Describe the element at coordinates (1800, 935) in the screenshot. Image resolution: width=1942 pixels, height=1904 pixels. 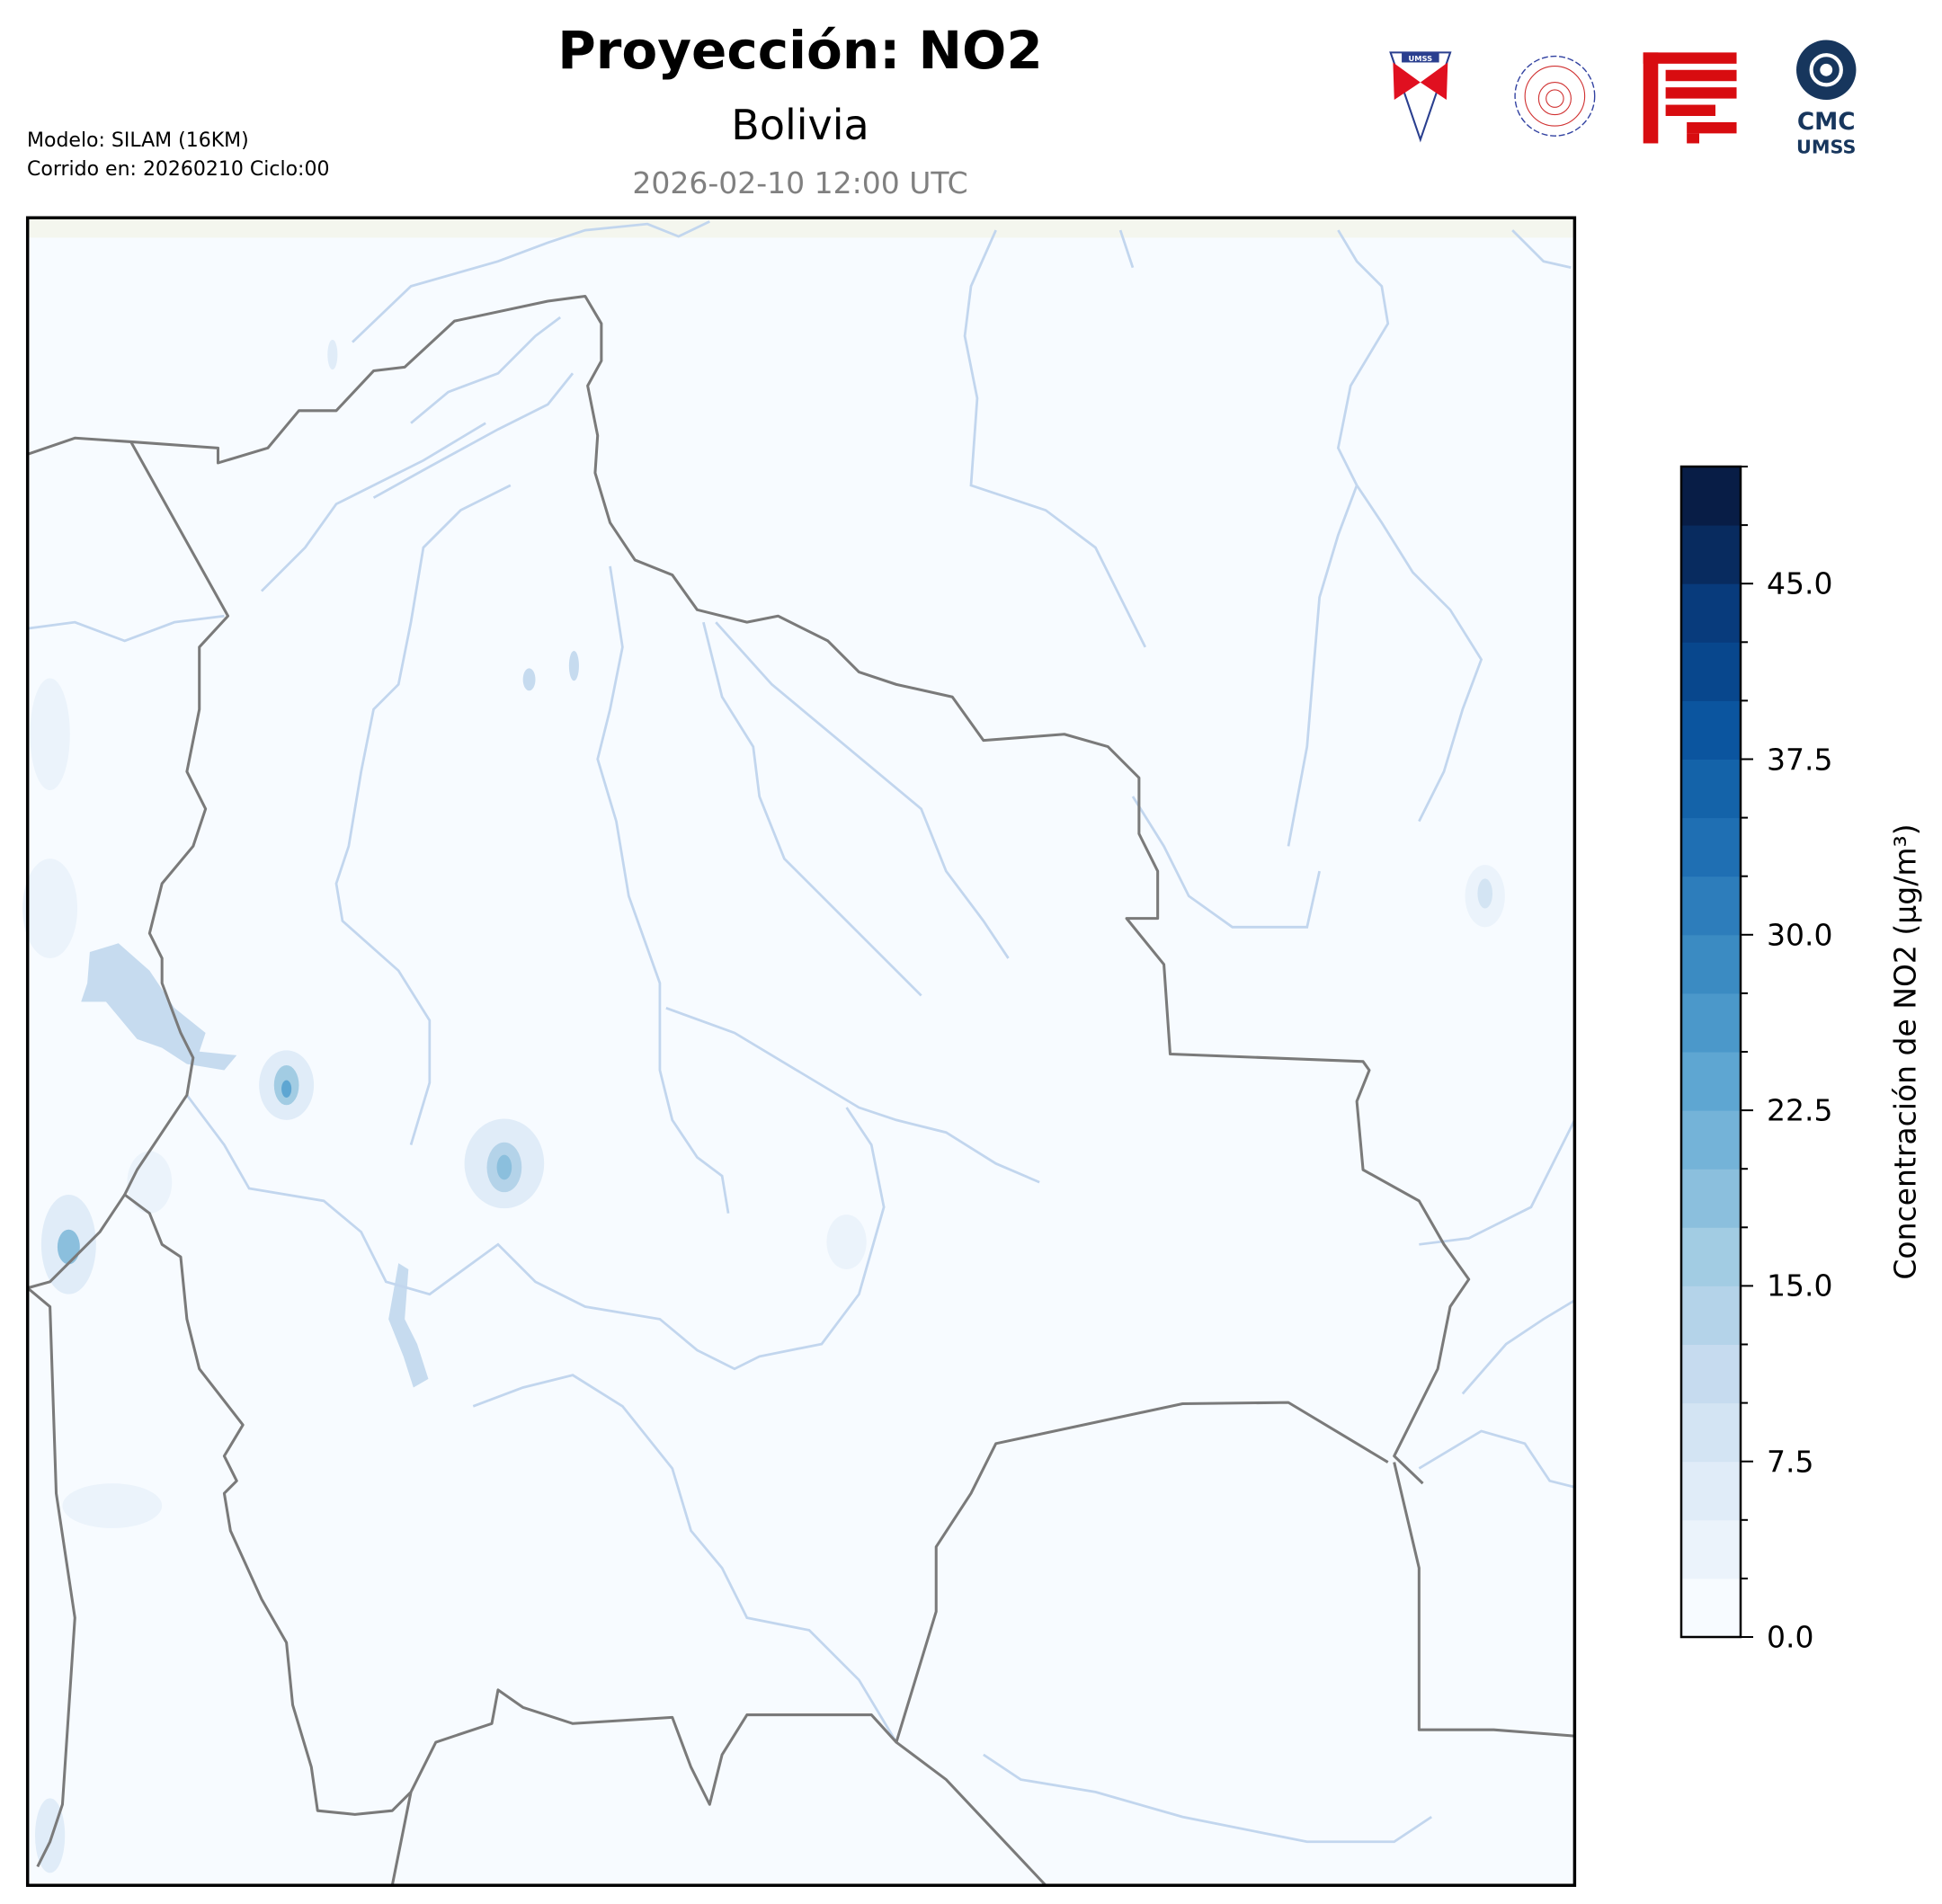
I see `colorbar-tick-label: 30.0` at that location.